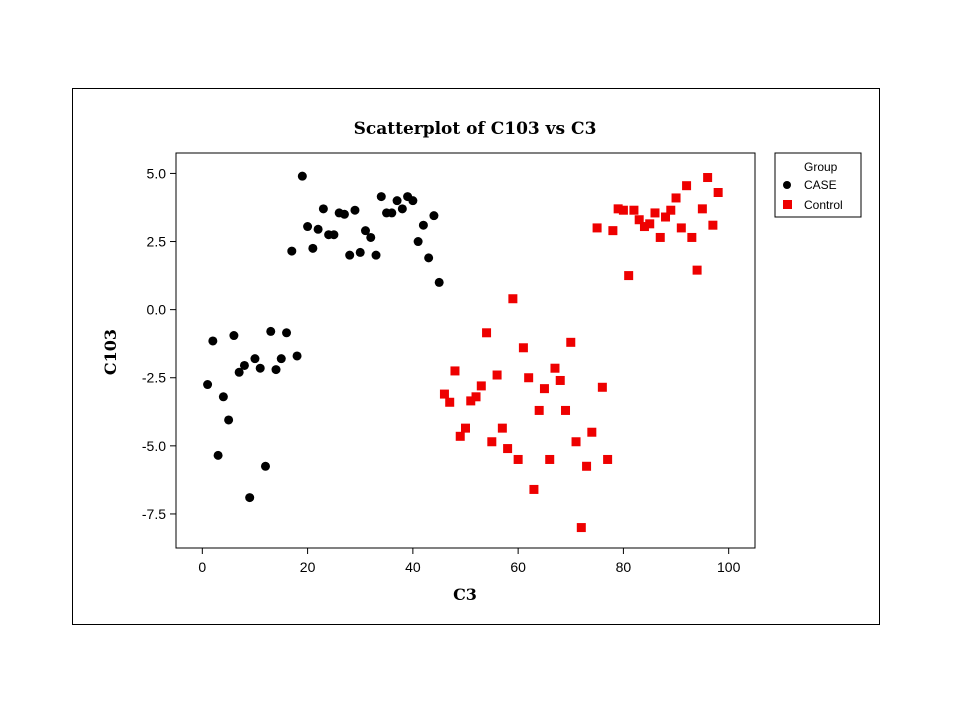  I want to click on x-tick-label: 0, so click(202, 567).